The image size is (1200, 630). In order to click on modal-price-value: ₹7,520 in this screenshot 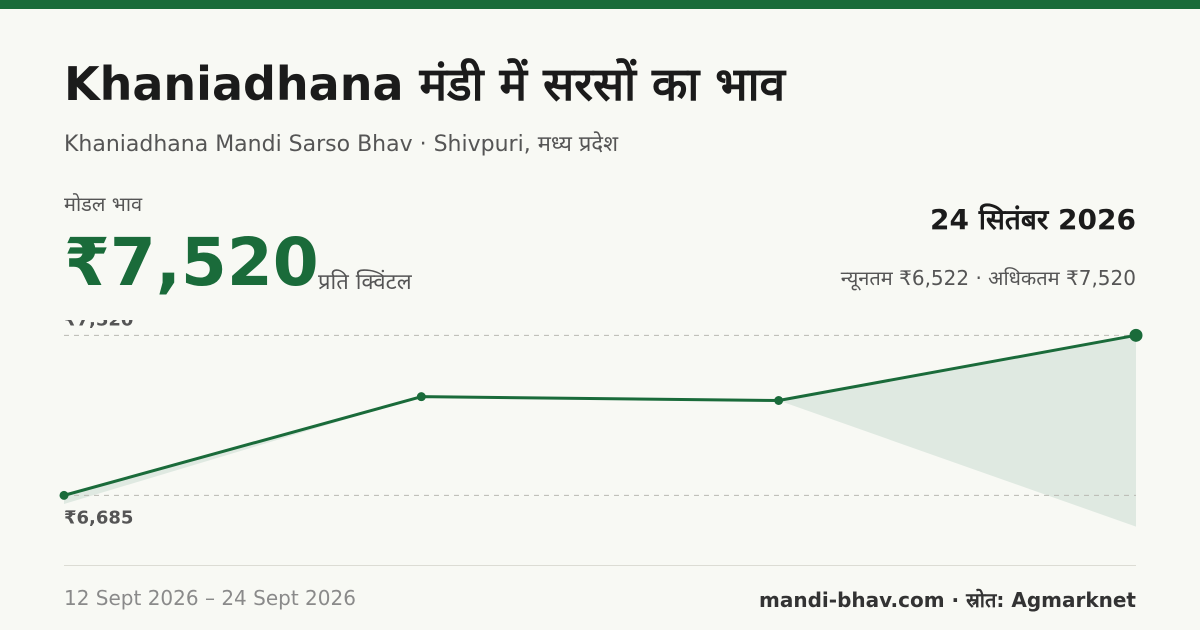, I will do `click(191, 262)`.